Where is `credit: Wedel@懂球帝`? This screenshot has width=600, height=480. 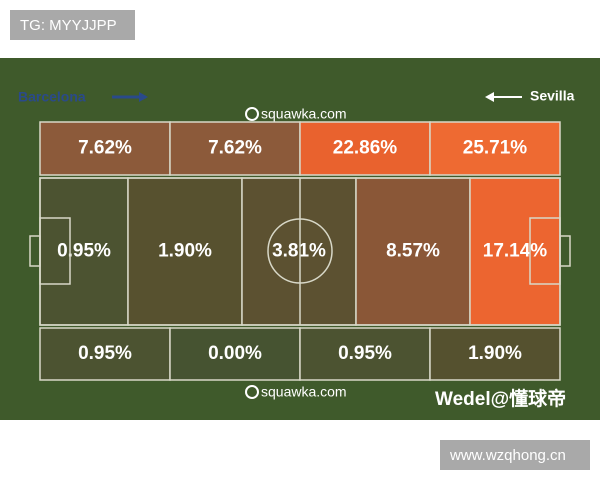 credit: Wedel@懂球帝 is located at coordinates (500, 398).